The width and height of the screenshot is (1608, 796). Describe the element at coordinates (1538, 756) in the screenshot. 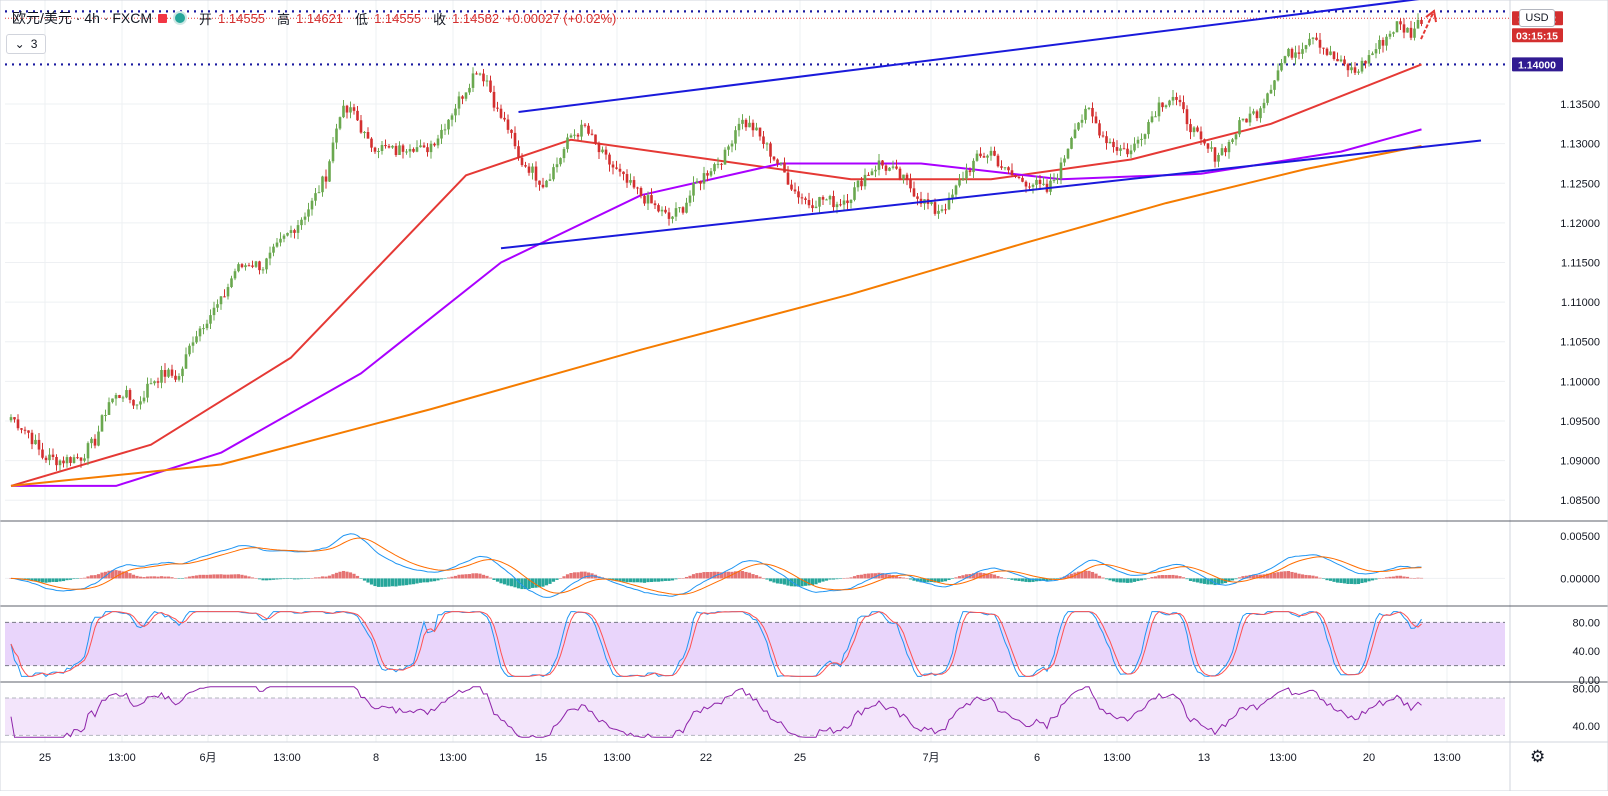

I see `gear-icon: ⚙` at that location.